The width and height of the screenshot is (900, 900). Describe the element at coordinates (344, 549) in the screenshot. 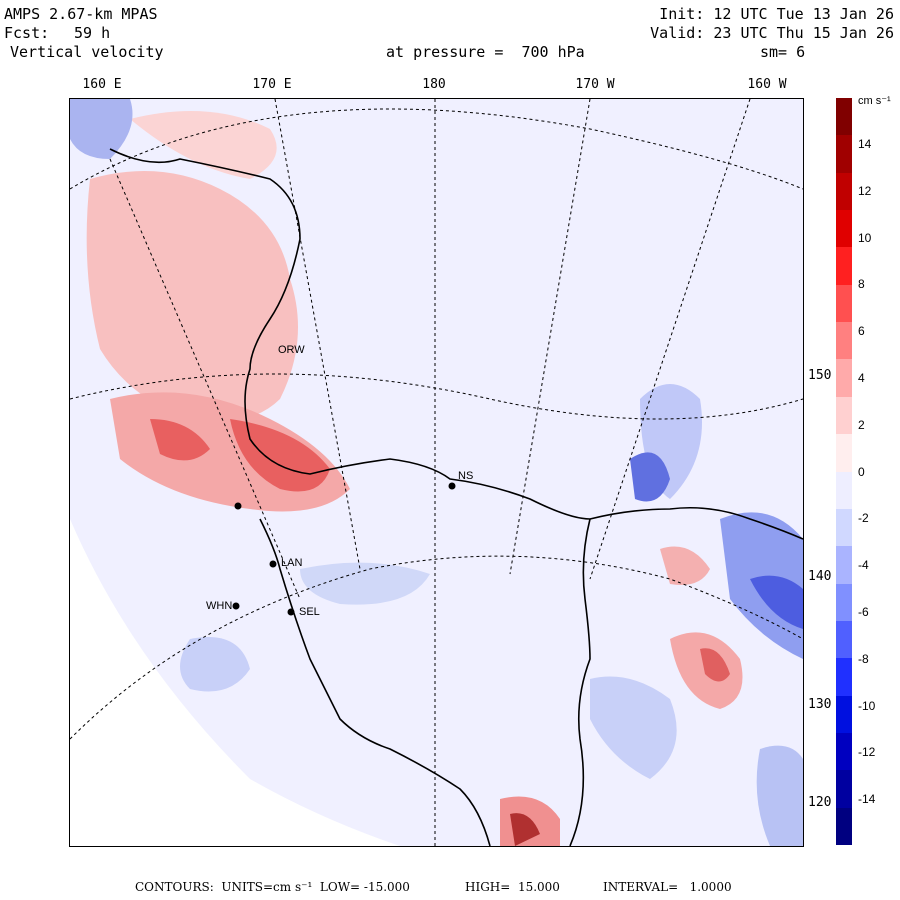

I see `station-dots` at that location.